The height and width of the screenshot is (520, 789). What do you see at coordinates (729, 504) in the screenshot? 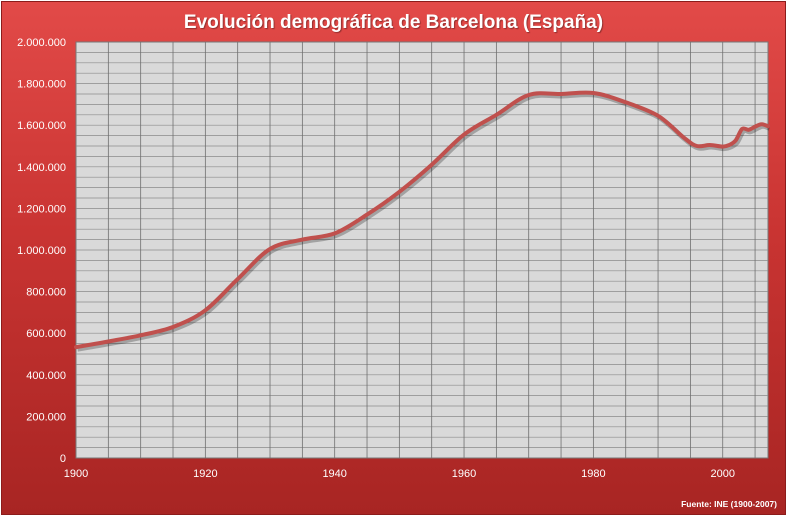
I see `source-note: Fuente: INE (1900-2007)` at bounding box center [729, 504].